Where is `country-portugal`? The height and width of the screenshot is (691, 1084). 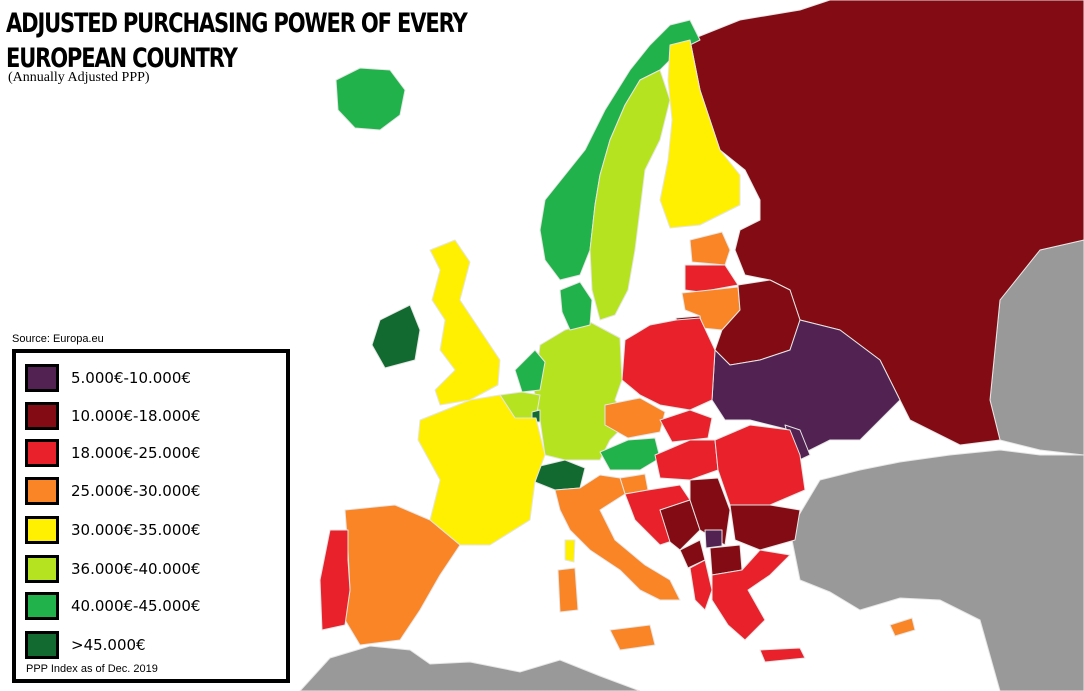 country-portugal is located at coordinates (335, 580).